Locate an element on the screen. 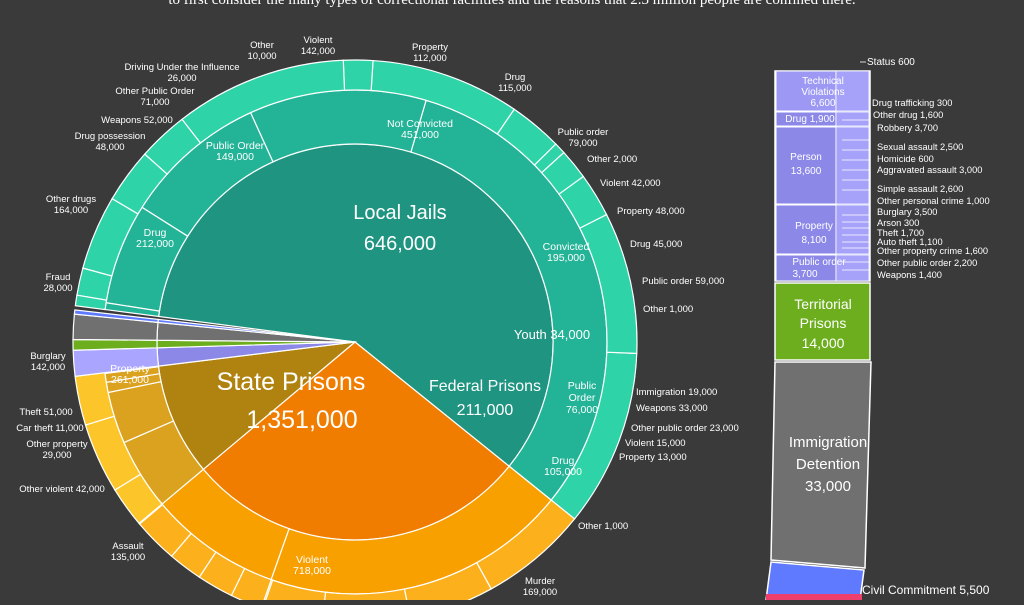  outer-label-value-11: 26,000 is located at coordinates (181, 78).